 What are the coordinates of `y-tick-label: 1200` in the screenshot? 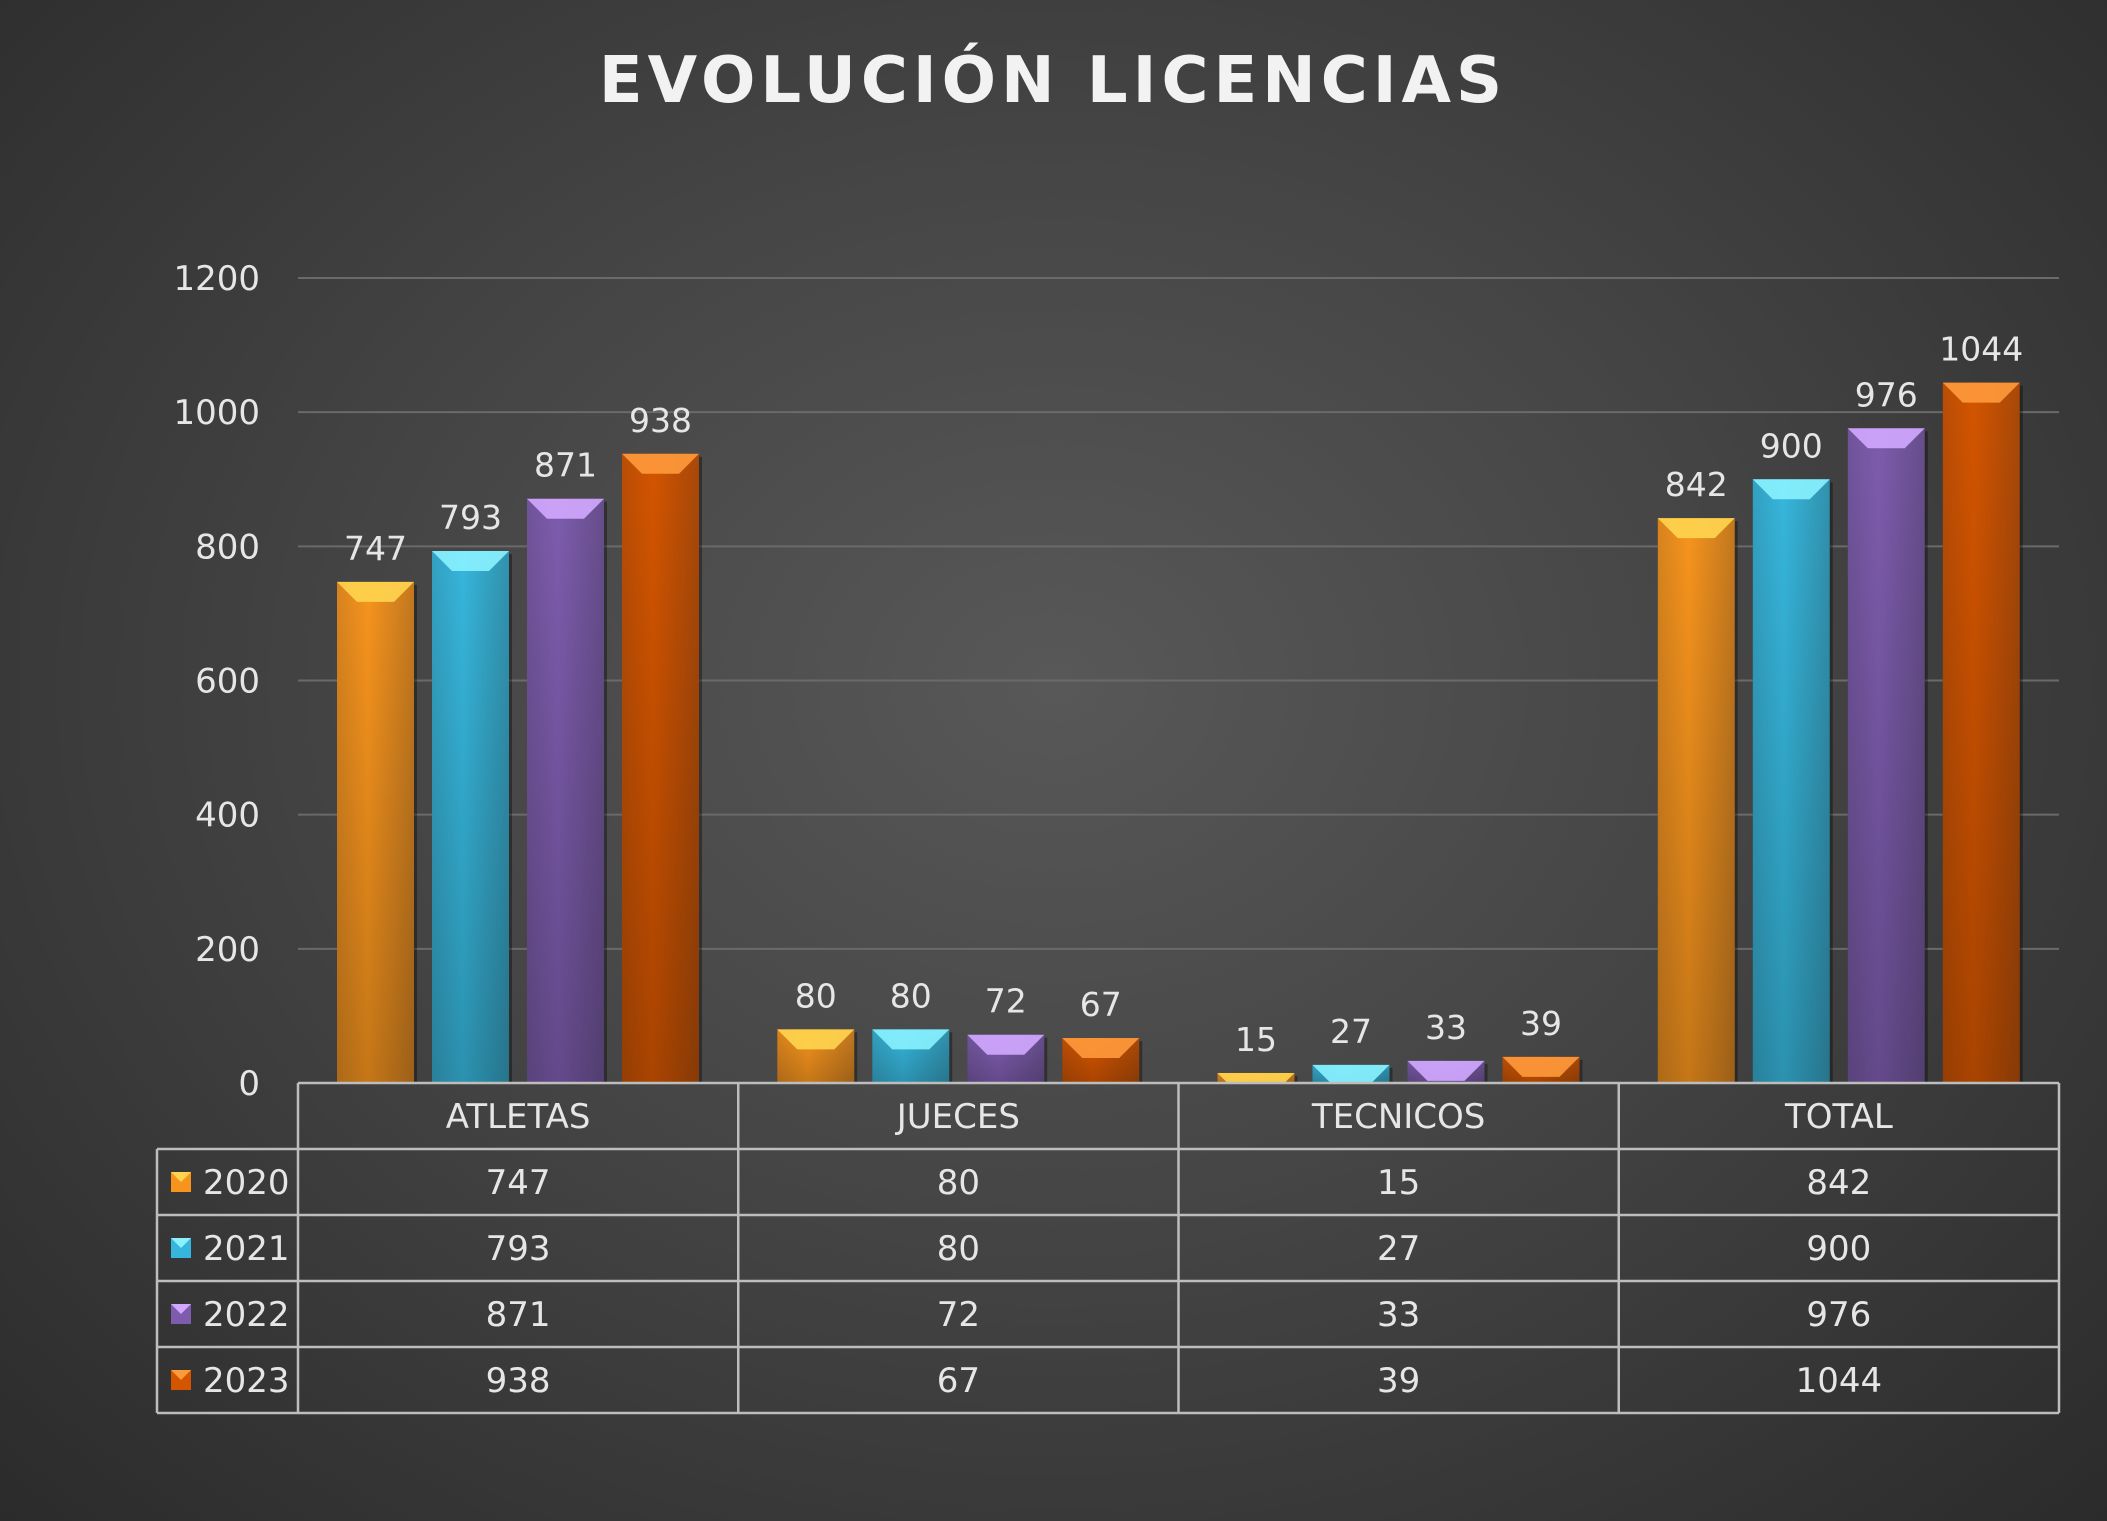 It's located at (216, 279).